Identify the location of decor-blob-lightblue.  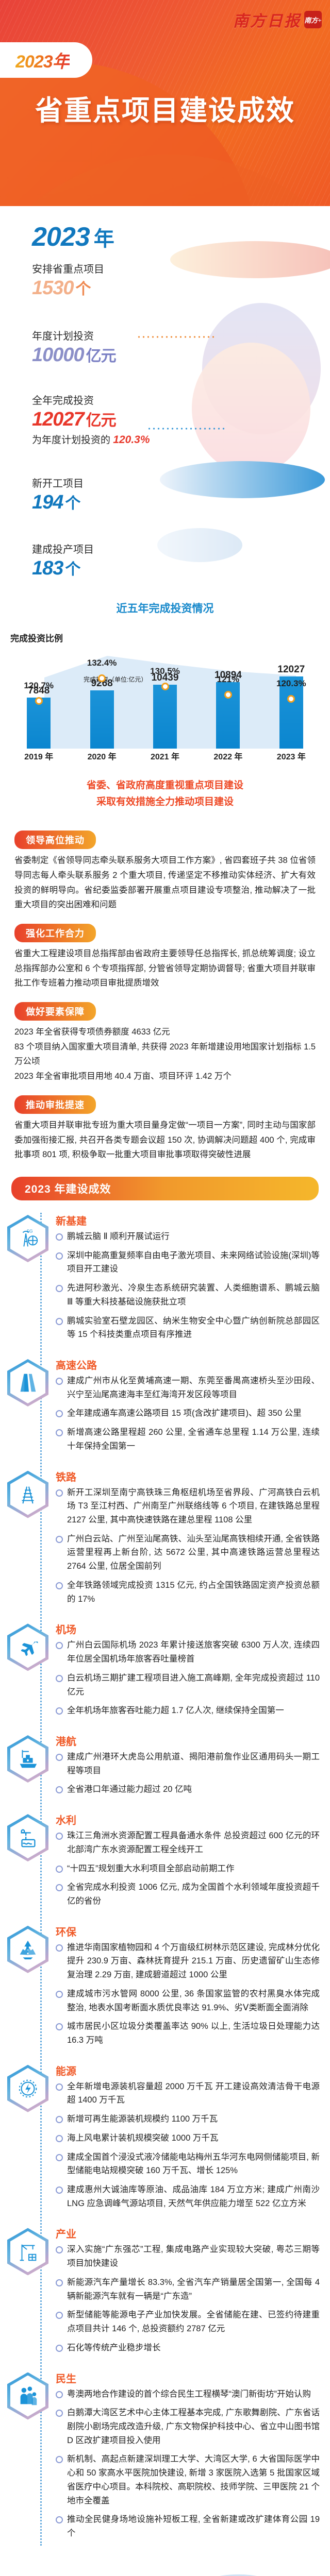
(199, 545).